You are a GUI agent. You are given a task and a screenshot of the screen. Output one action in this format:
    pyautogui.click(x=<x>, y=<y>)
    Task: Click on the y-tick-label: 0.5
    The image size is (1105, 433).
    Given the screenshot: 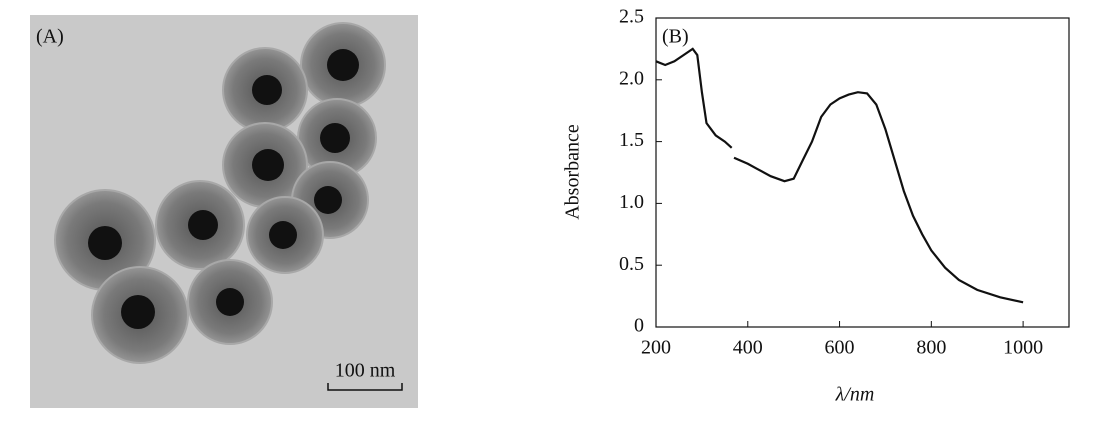 What is the action you would take?
    pyautogui.click(x=631, y=264)
    